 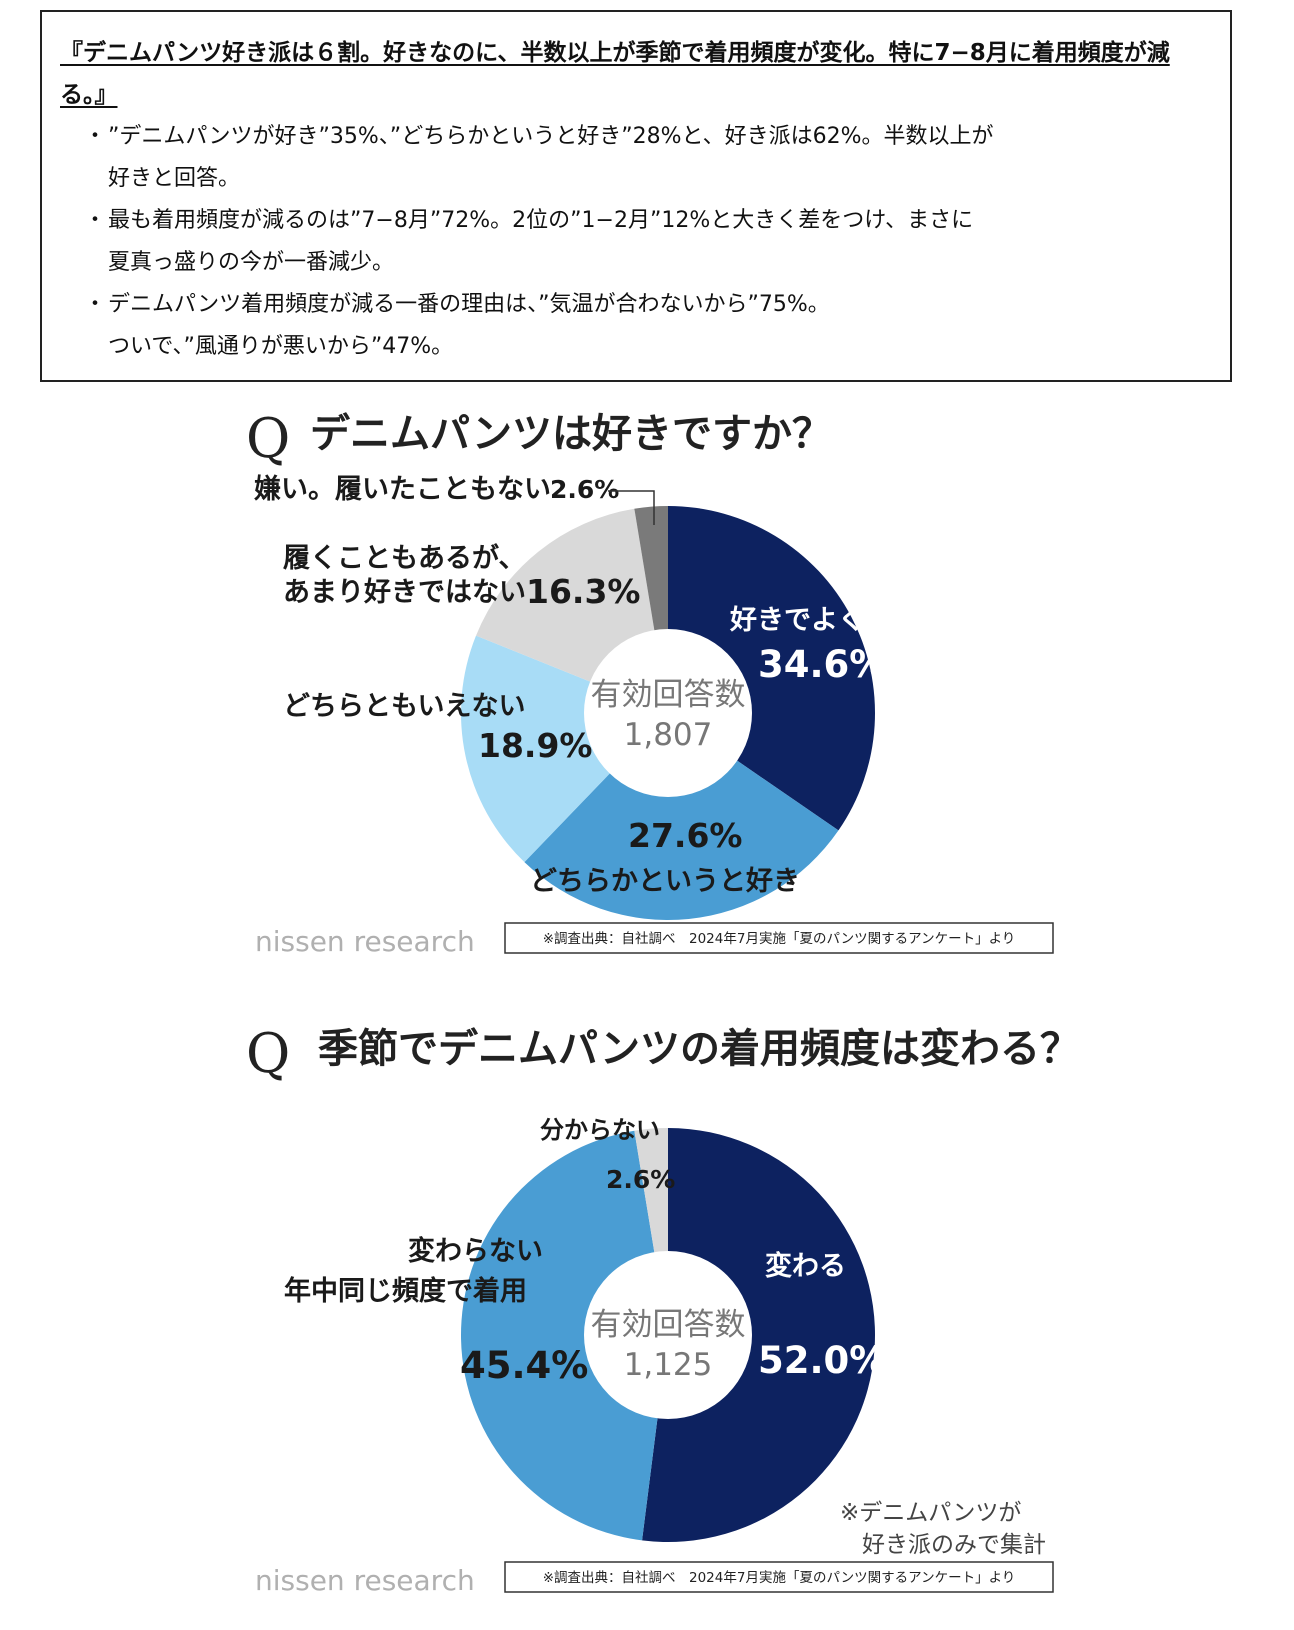 What do you see at coordinates (685, 835) in the screenshot?
I see `slice-percent: 27.6%` at bounding box center [685, 835].